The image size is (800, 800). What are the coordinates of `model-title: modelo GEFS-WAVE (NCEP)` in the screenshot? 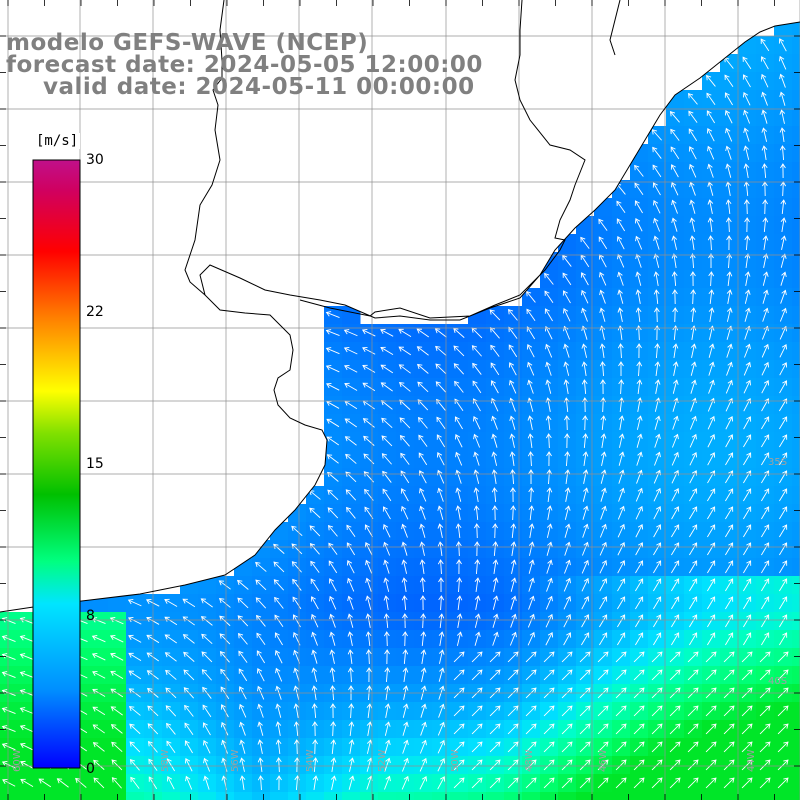 It's located at (187, 43).